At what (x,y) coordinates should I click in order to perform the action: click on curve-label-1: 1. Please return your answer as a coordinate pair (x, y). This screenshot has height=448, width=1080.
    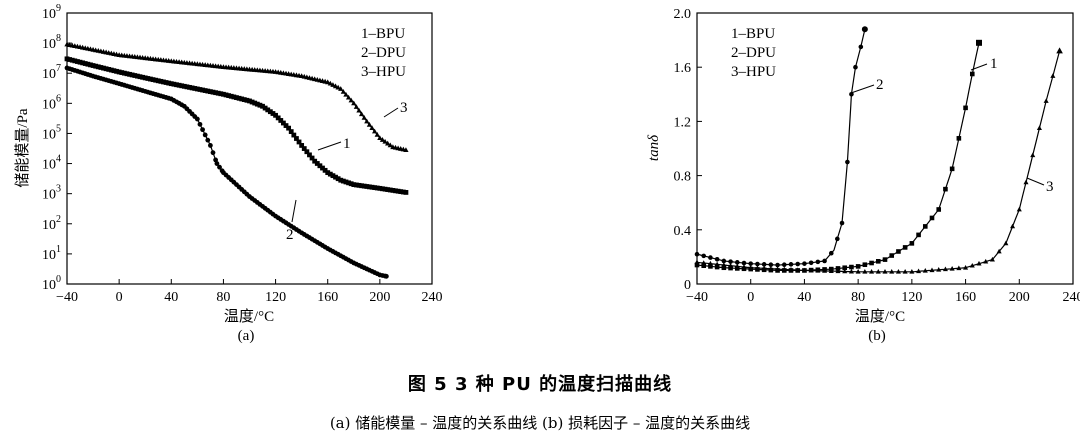
    Looking at the image, I should click on (994, 64).